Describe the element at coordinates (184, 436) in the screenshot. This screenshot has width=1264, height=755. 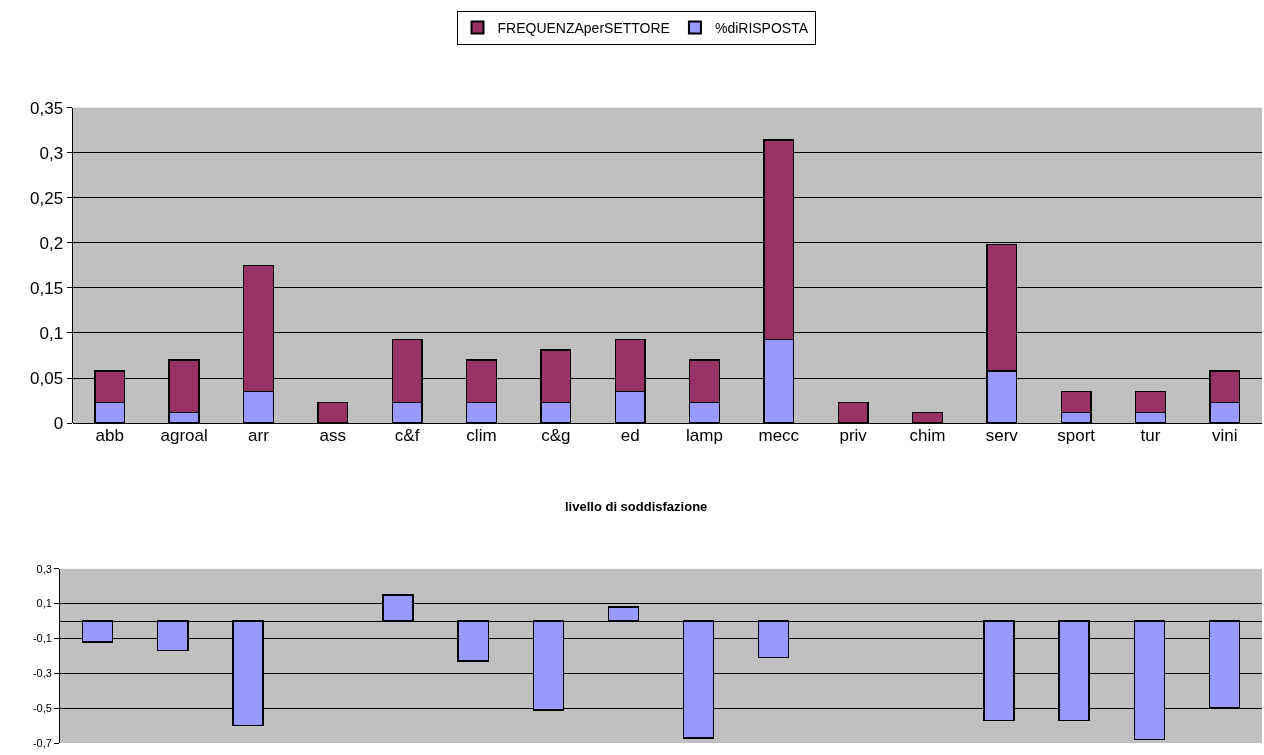
I see `x-tick-label: agroal` at that location.